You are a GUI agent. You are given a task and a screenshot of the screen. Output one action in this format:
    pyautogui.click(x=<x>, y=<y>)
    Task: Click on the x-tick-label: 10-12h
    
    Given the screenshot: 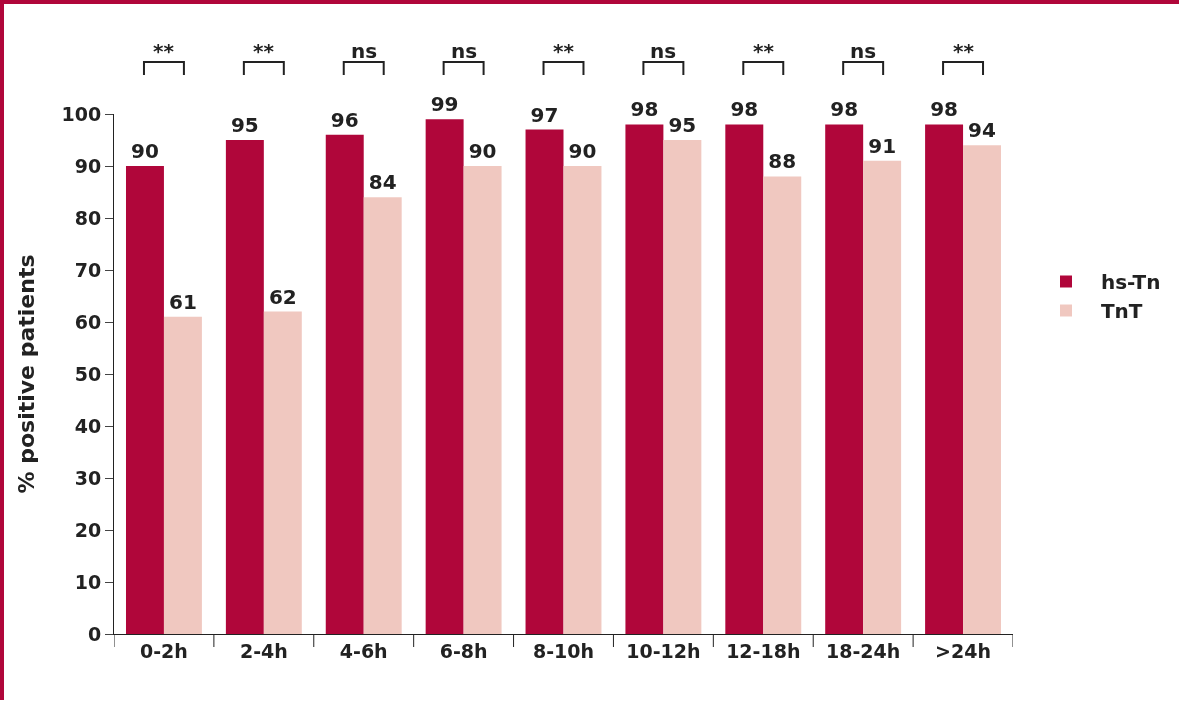 What is the action you would take?
    pyautogui.click(x=663, y=650)
    